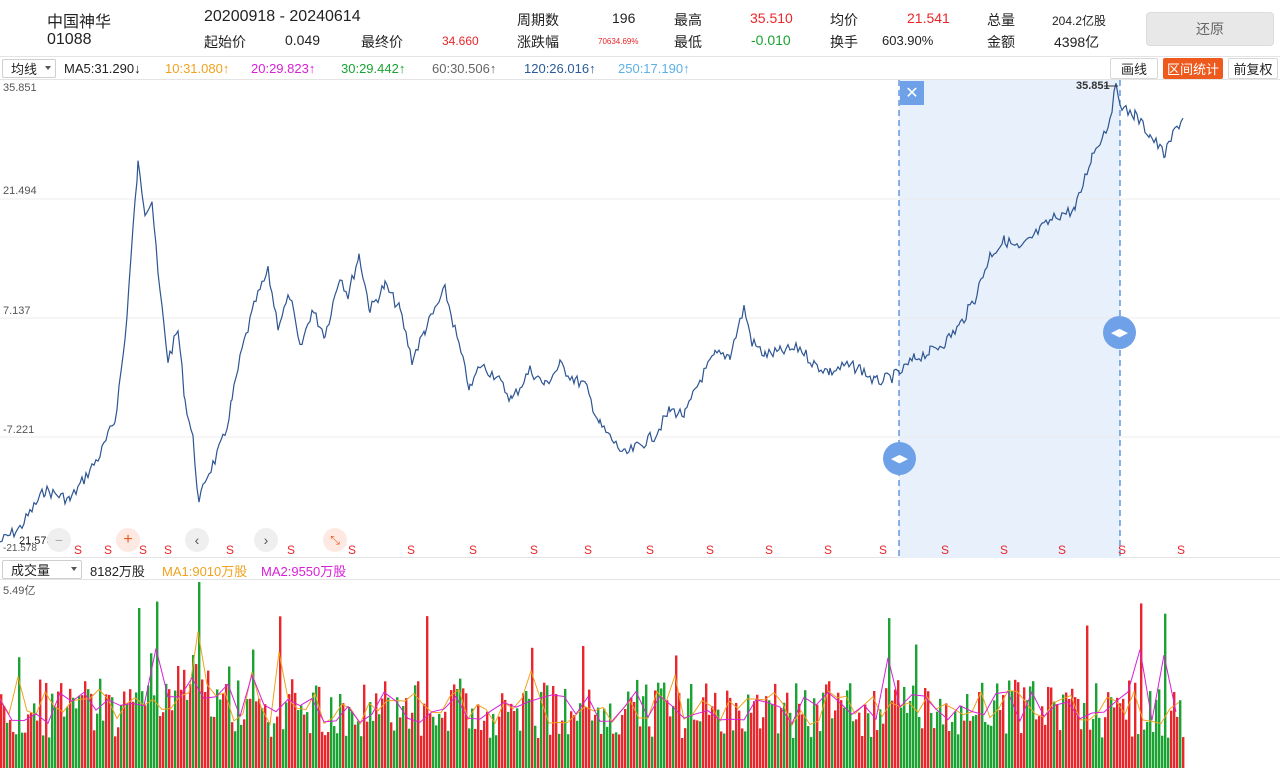 Image resolution: width=1280 pixels, height=768 pixels. Describe the element at coordinates (1210, 29) in the screenshot. I see `restore-button: 还原` at that location.